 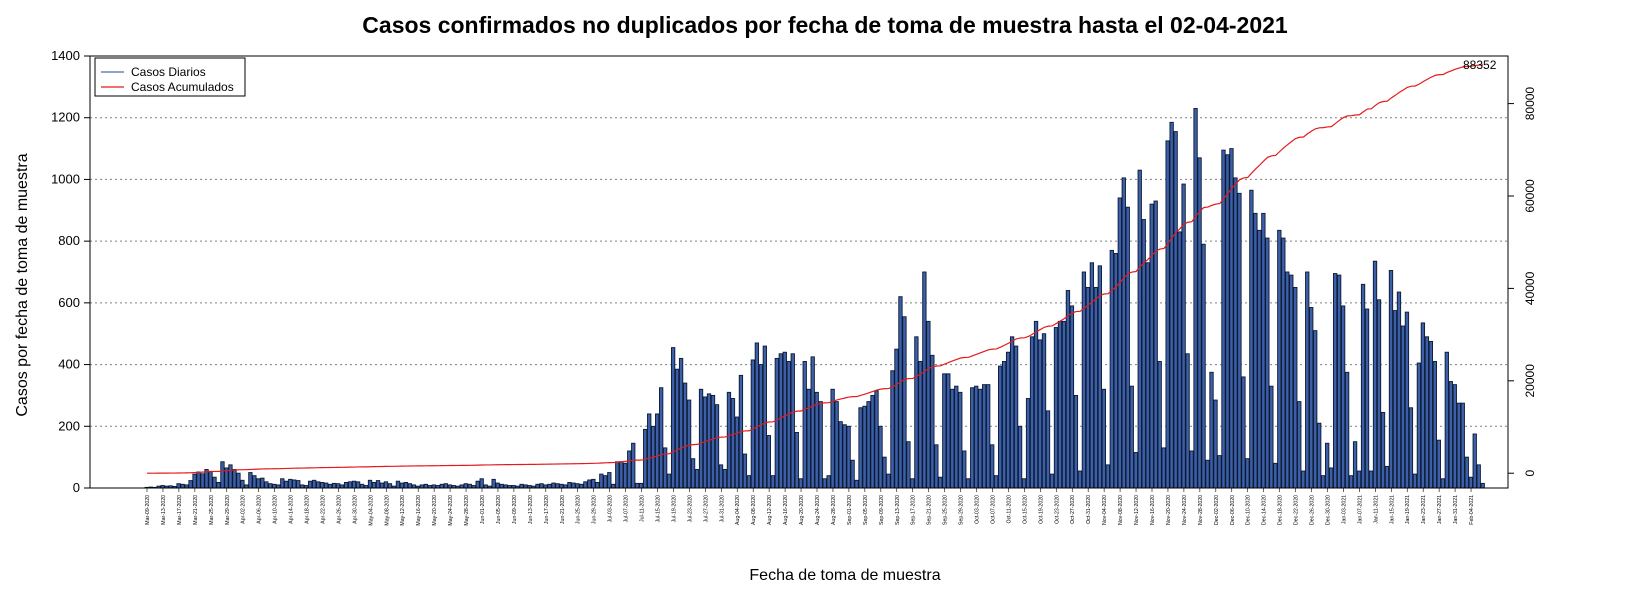 I want to click on x-tick-label: May-24-2020, so click(x=451, y=510).